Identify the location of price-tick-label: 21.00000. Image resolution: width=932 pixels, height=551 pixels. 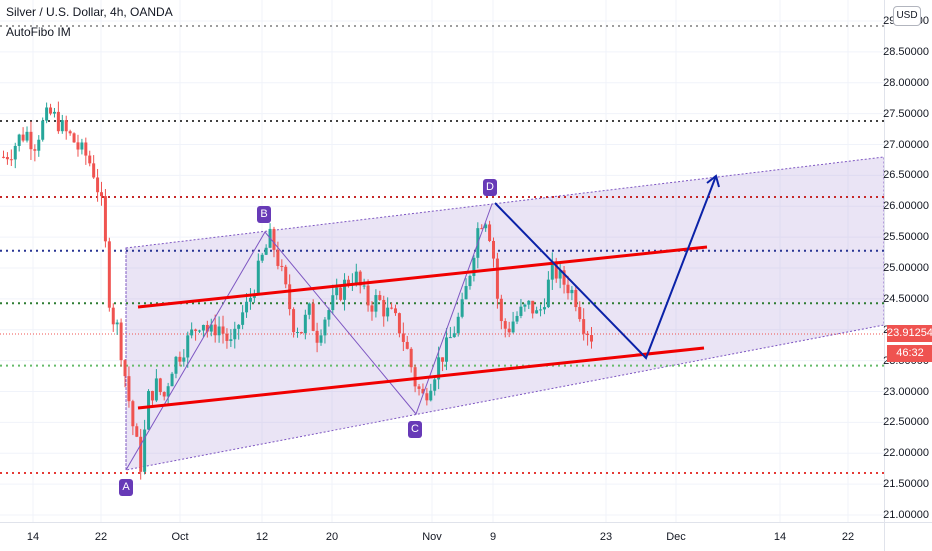
(906, 515).